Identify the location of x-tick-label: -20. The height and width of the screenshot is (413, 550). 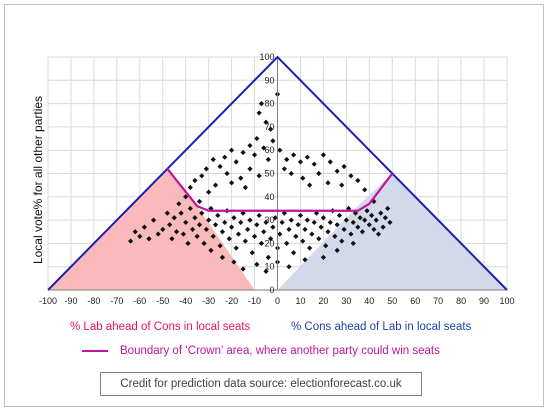
(231, 301).